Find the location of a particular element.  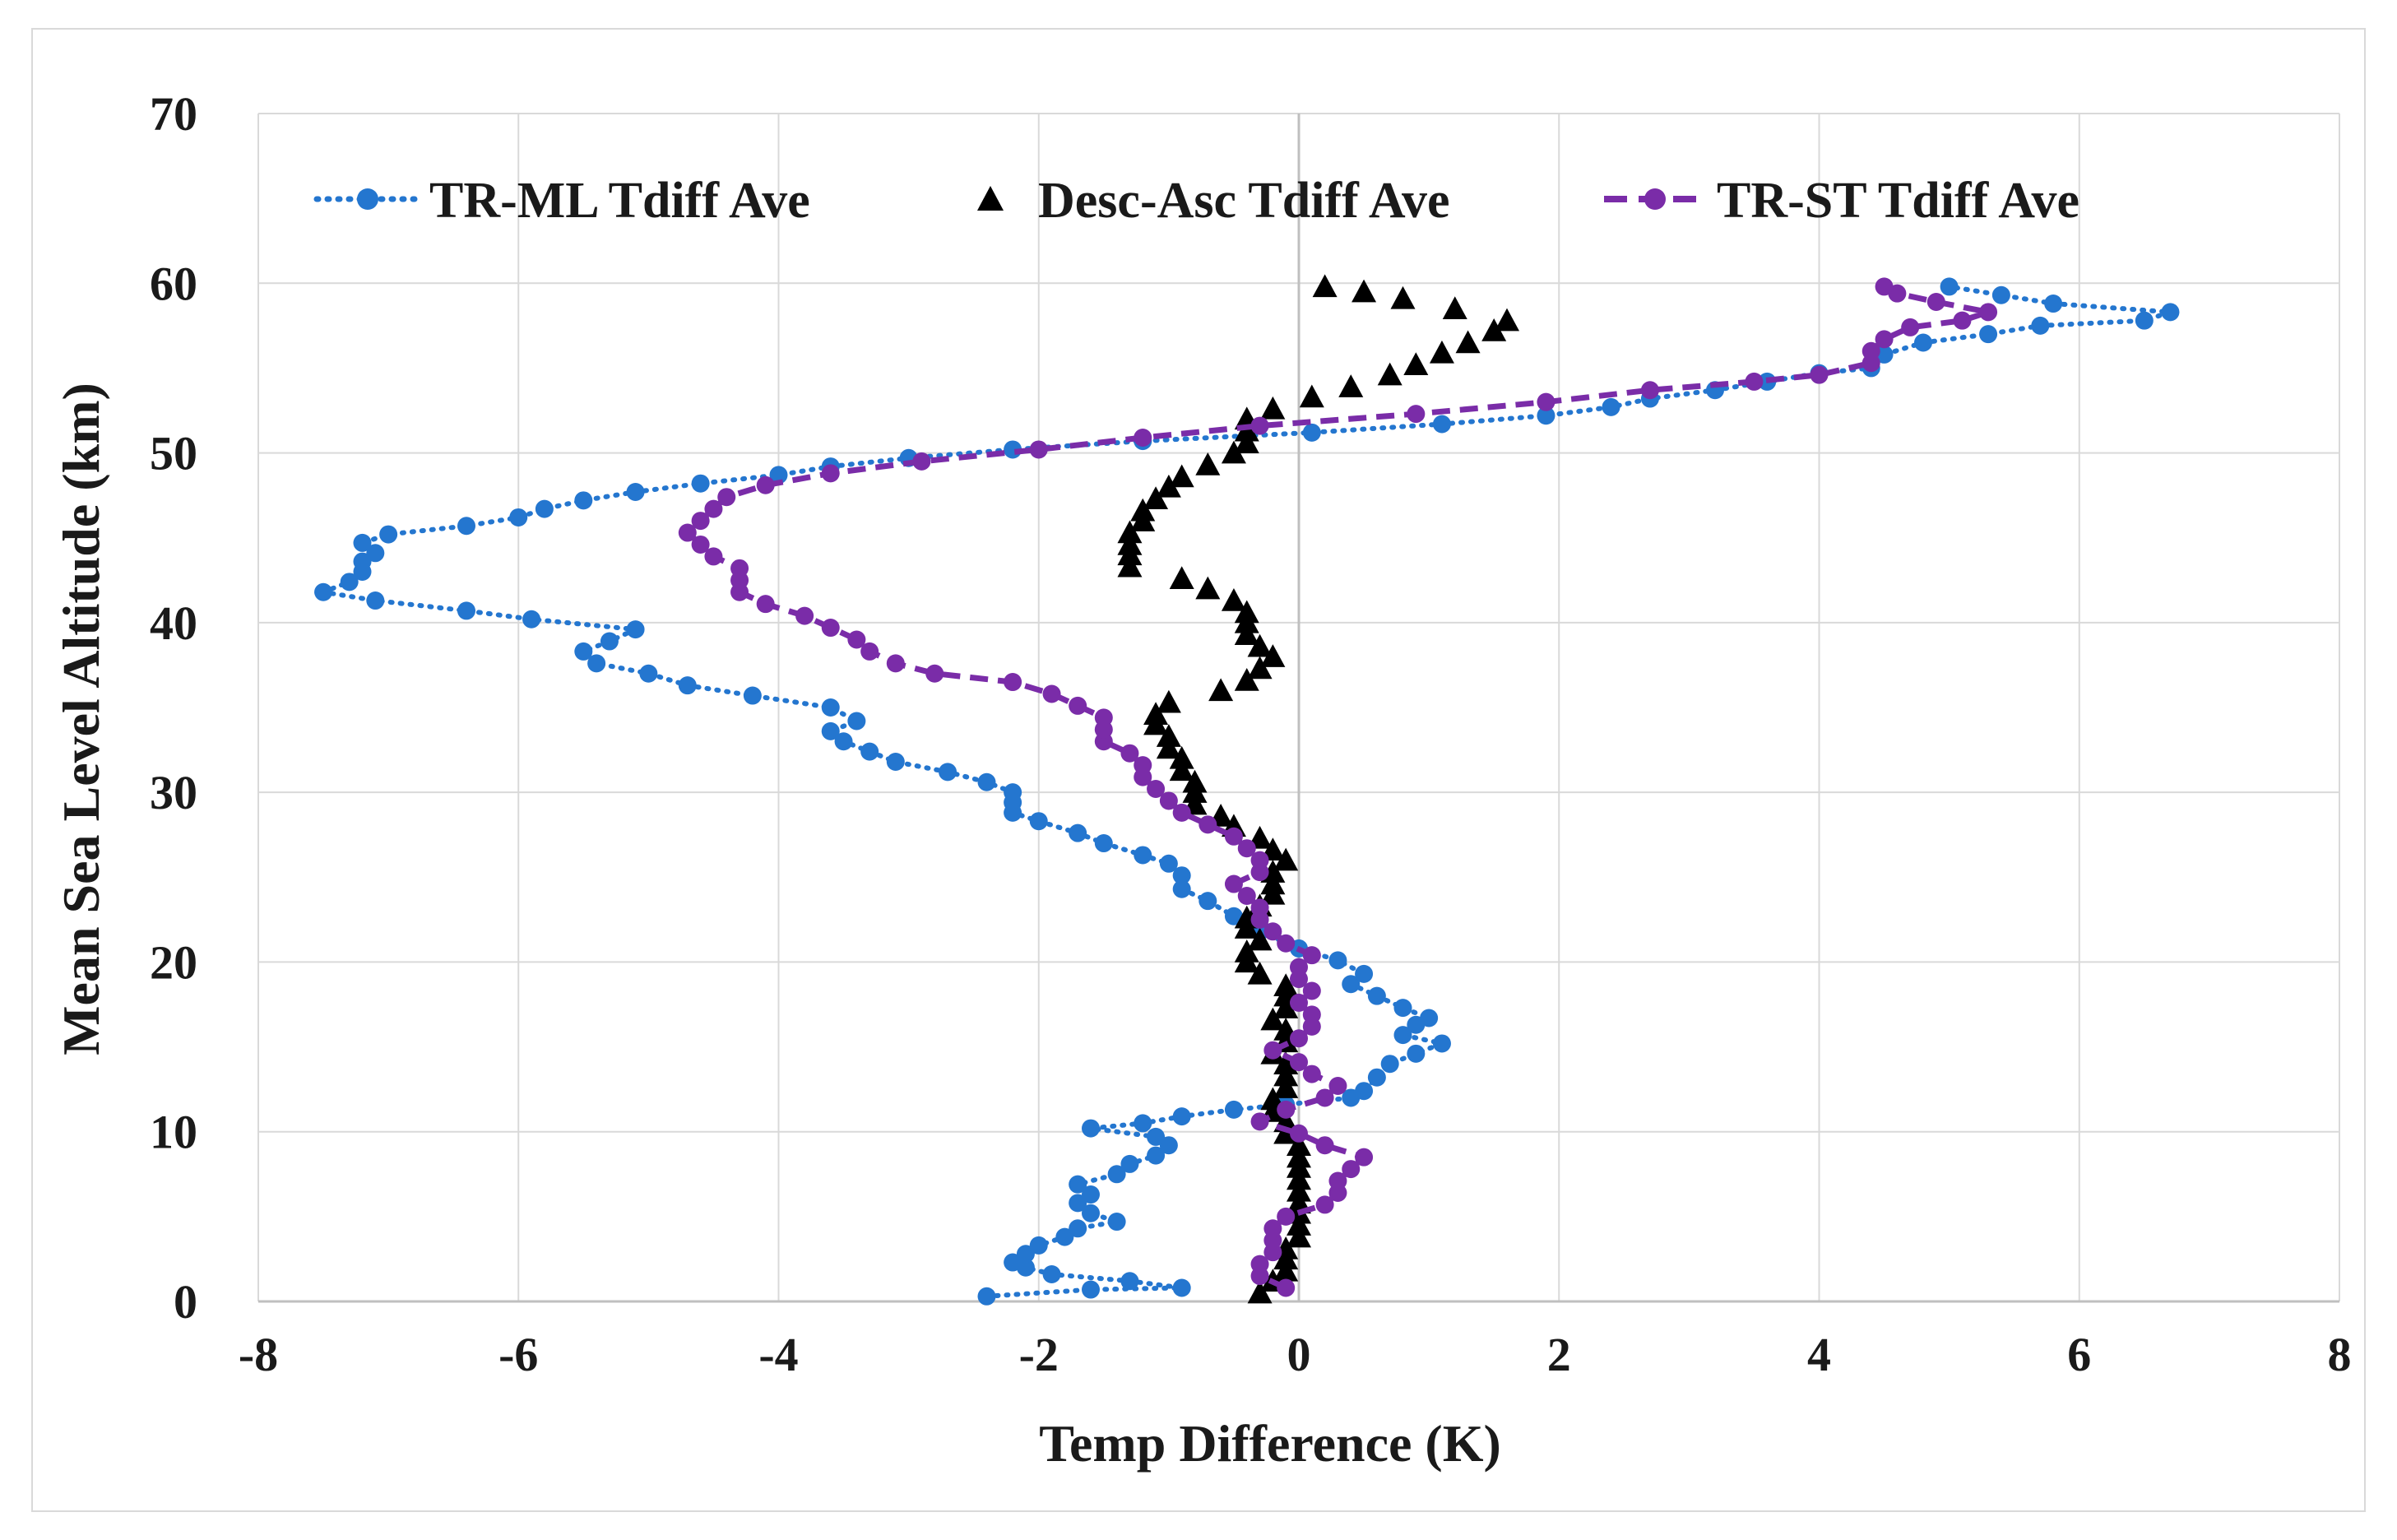

x-axis-title: Temp Difference (K) is located at coordinates (1270, 1443).